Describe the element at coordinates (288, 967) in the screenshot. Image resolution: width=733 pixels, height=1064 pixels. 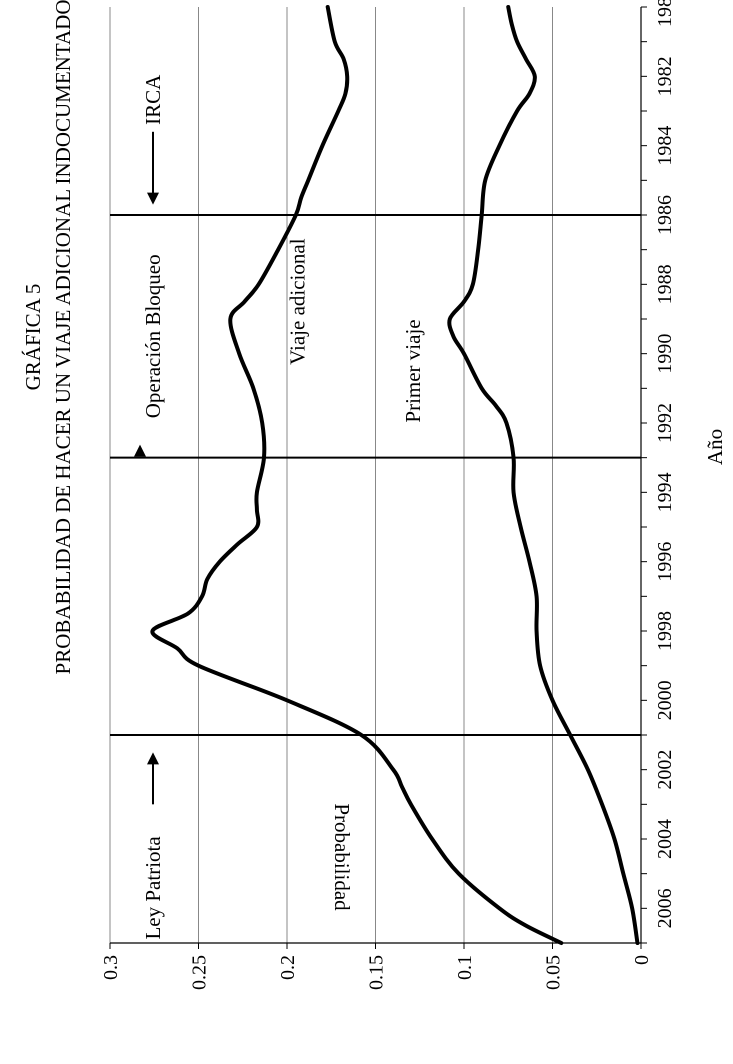
I see `y-tick-label: 0.2` at that location.